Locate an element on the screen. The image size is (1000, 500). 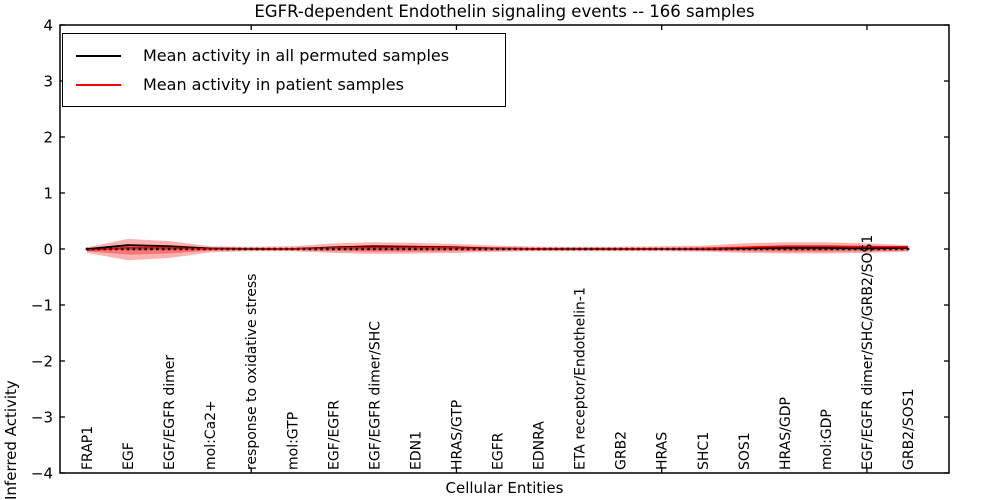
legend-item-permuted: Mean activity in all permuted samples is located at coordinates (290, 55).